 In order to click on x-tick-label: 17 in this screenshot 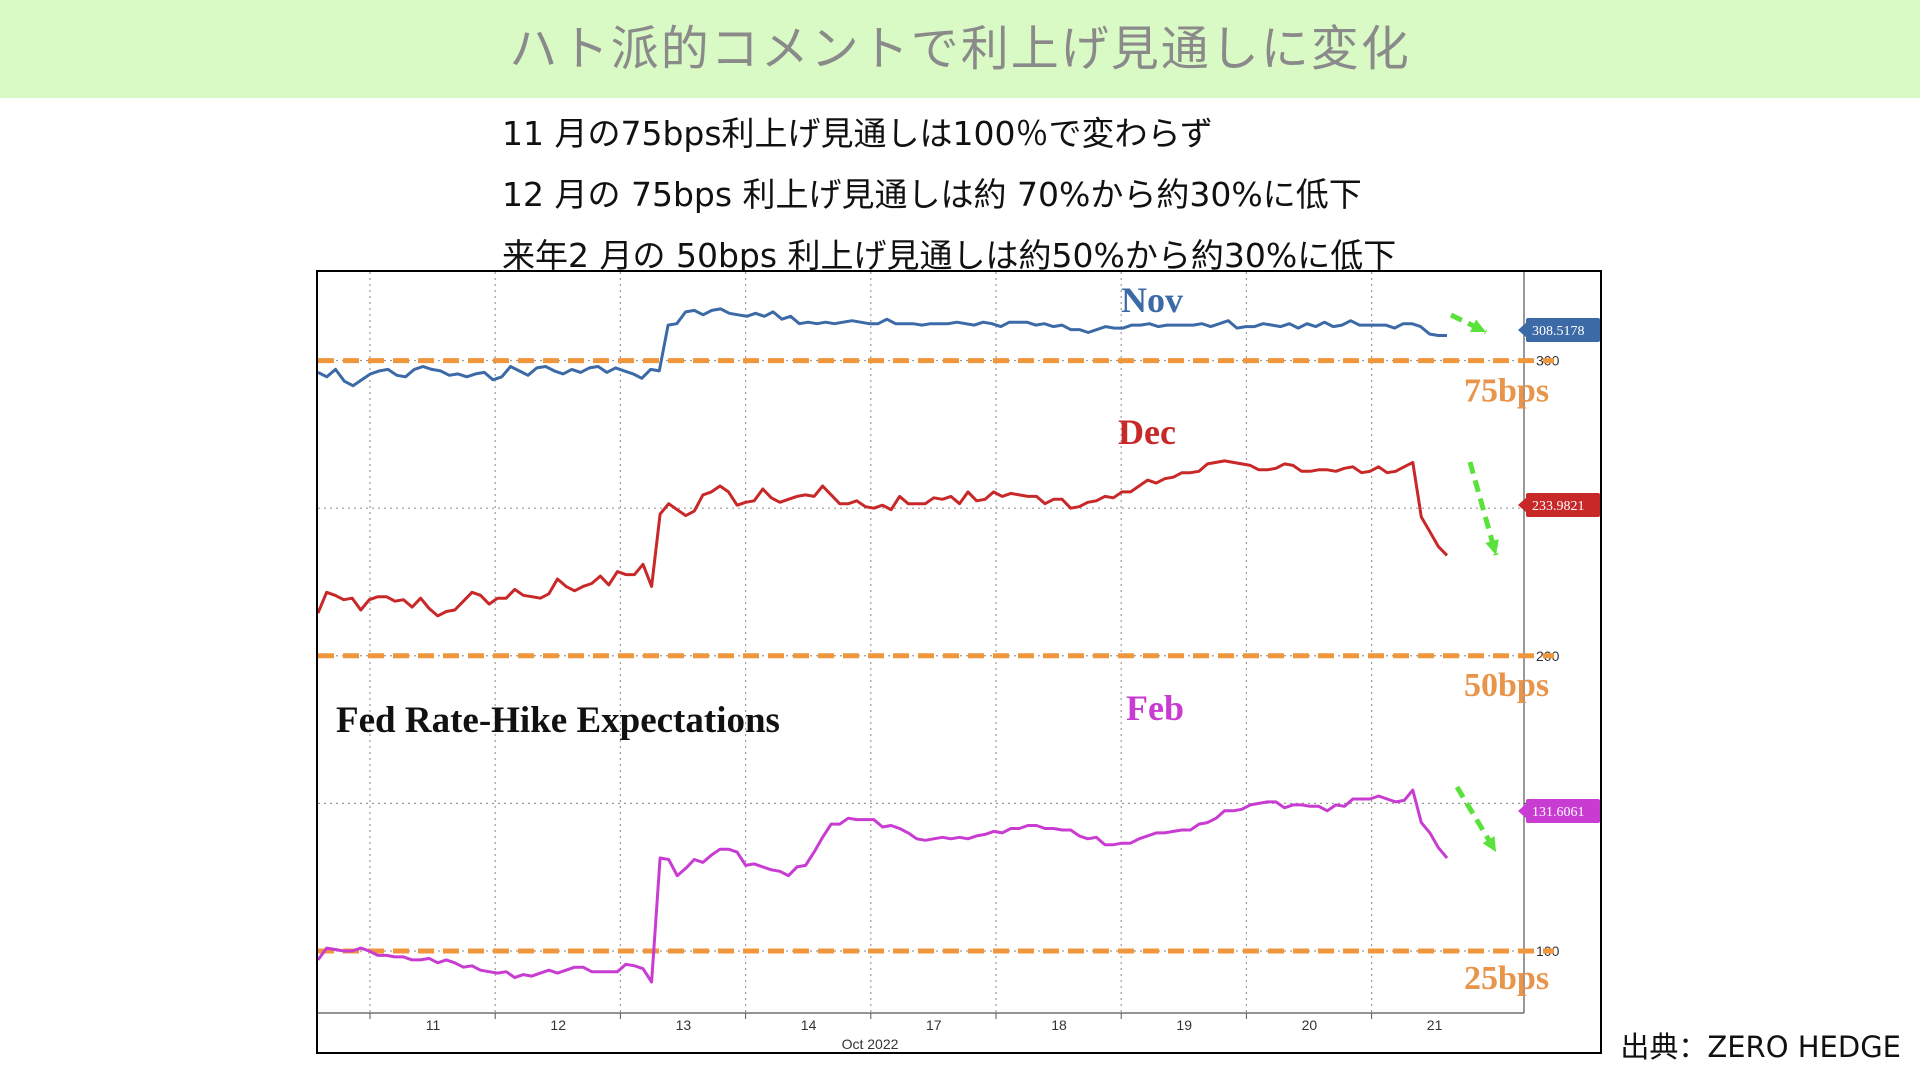, I will do `click(934, 1025)`.